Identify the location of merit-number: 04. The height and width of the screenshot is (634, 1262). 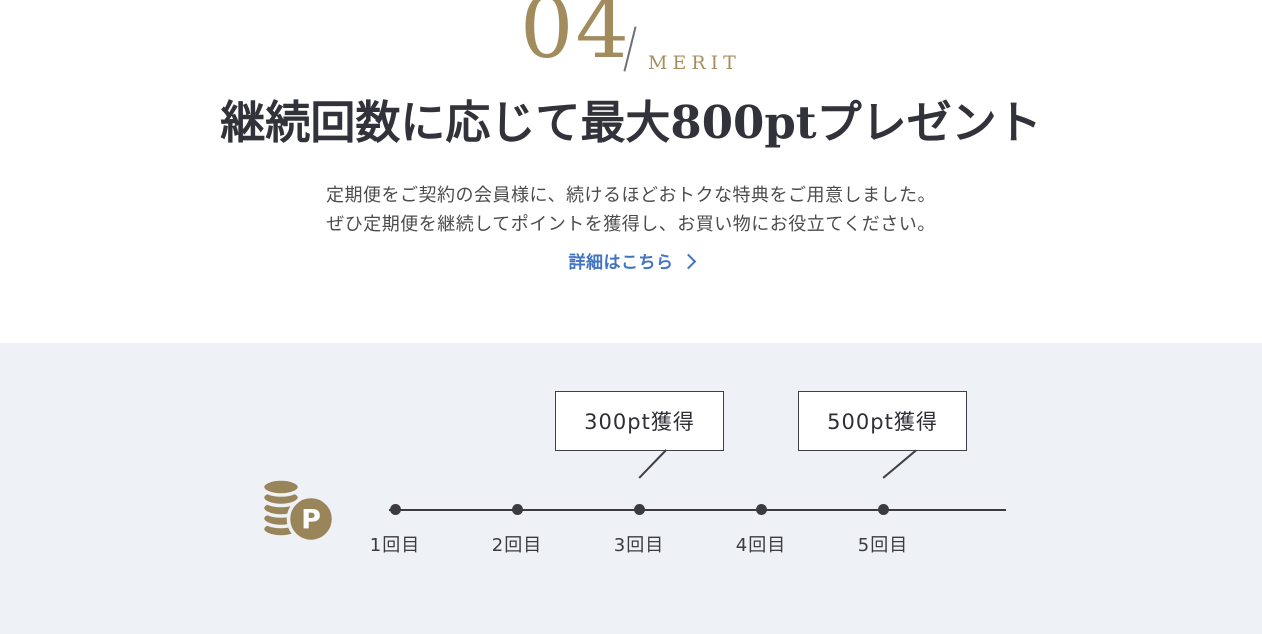
(575, 38).